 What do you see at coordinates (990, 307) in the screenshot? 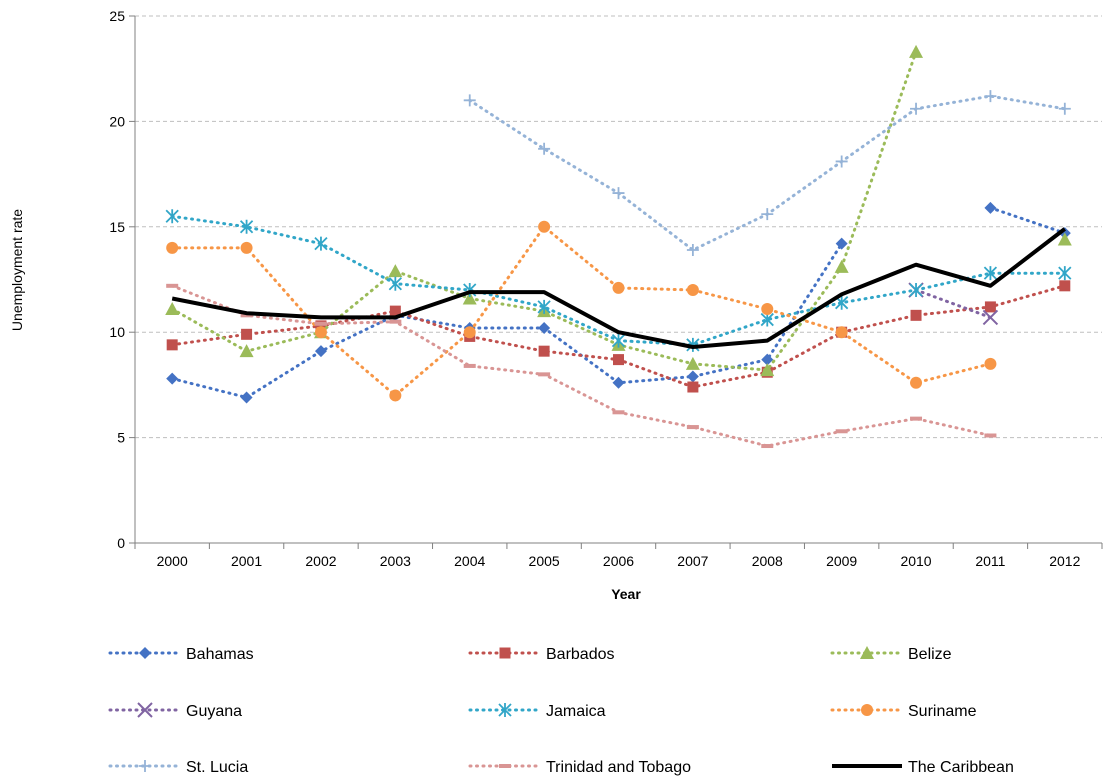
I see `point-barbados-2011` at bounding box center [990, 307].